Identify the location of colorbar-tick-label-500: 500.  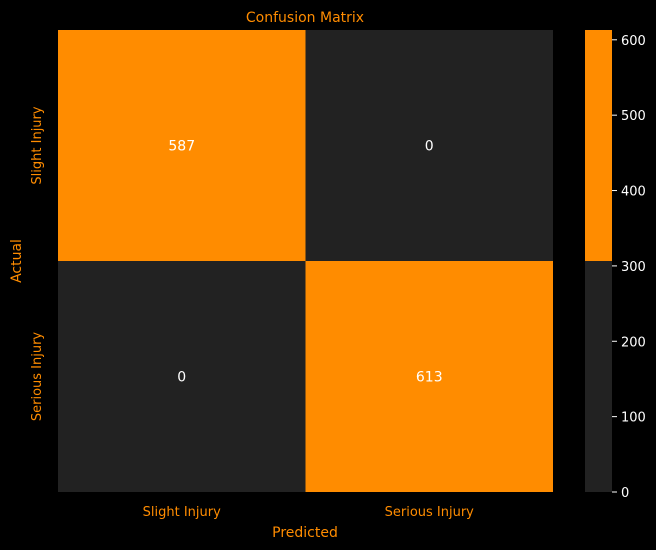
(633, 116).